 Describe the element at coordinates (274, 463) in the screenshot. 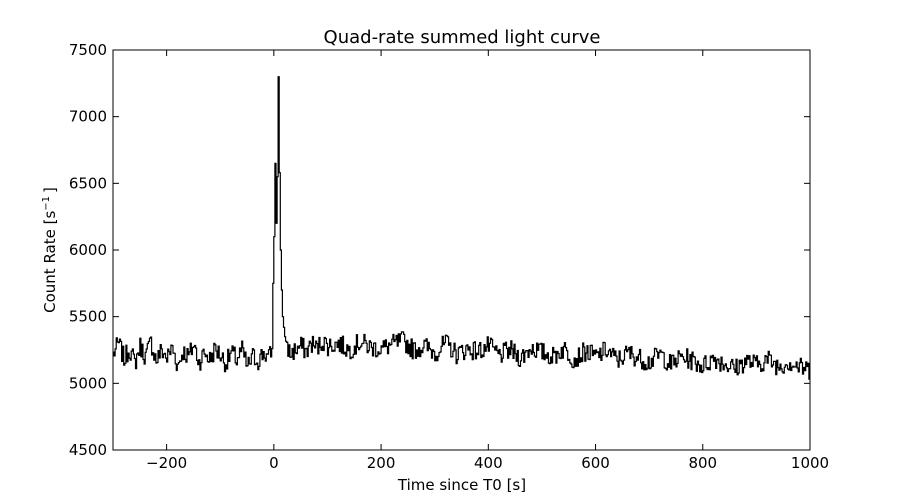

I see `x-tick-label: 0` at that location.